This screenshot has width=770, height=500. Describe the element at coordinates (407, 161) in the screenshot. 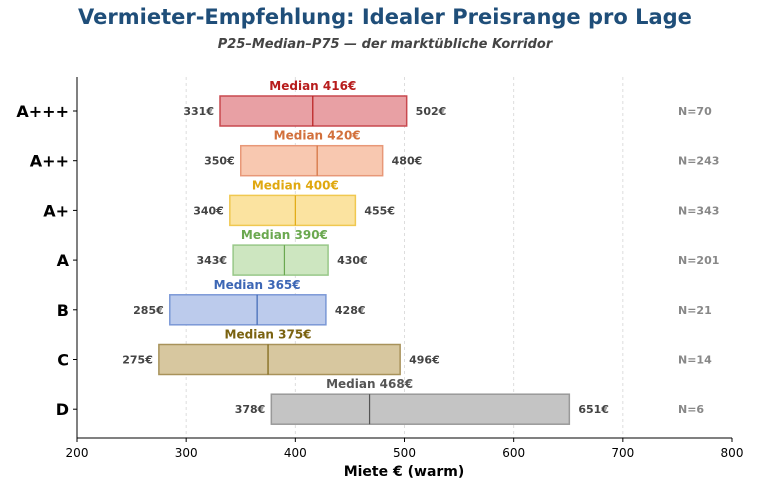

I see `p75-label: 480€` at that location.